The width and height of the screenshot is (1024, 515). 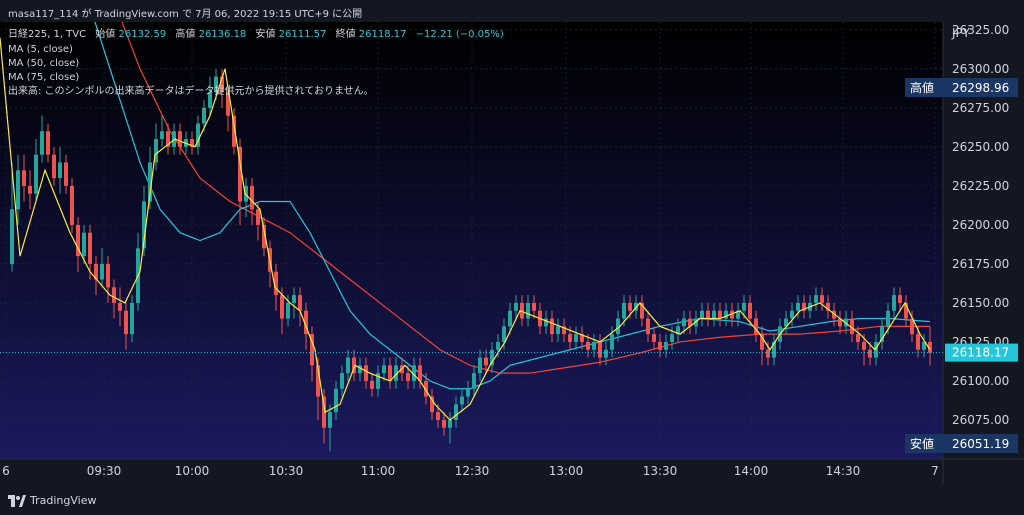 What do you see at coordinates (980, 264) in the screenshot?
I see `price-tick-label: 26175.00` at bounding box center [980, 264].